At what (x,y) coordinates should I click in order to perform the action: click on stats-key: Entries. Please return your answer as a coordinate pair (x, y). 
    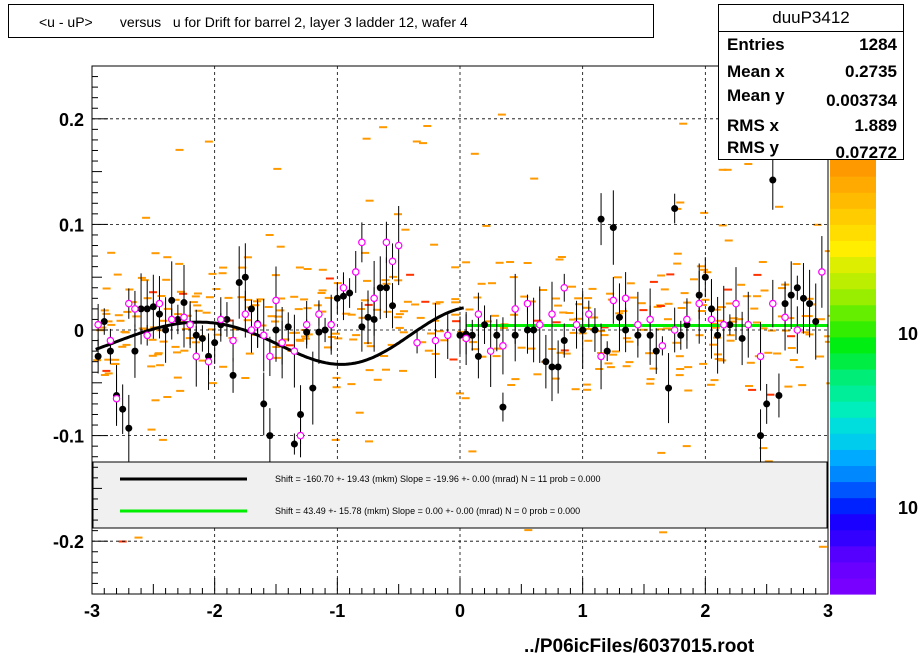
    Looking at the image, I should click on (756, 44).